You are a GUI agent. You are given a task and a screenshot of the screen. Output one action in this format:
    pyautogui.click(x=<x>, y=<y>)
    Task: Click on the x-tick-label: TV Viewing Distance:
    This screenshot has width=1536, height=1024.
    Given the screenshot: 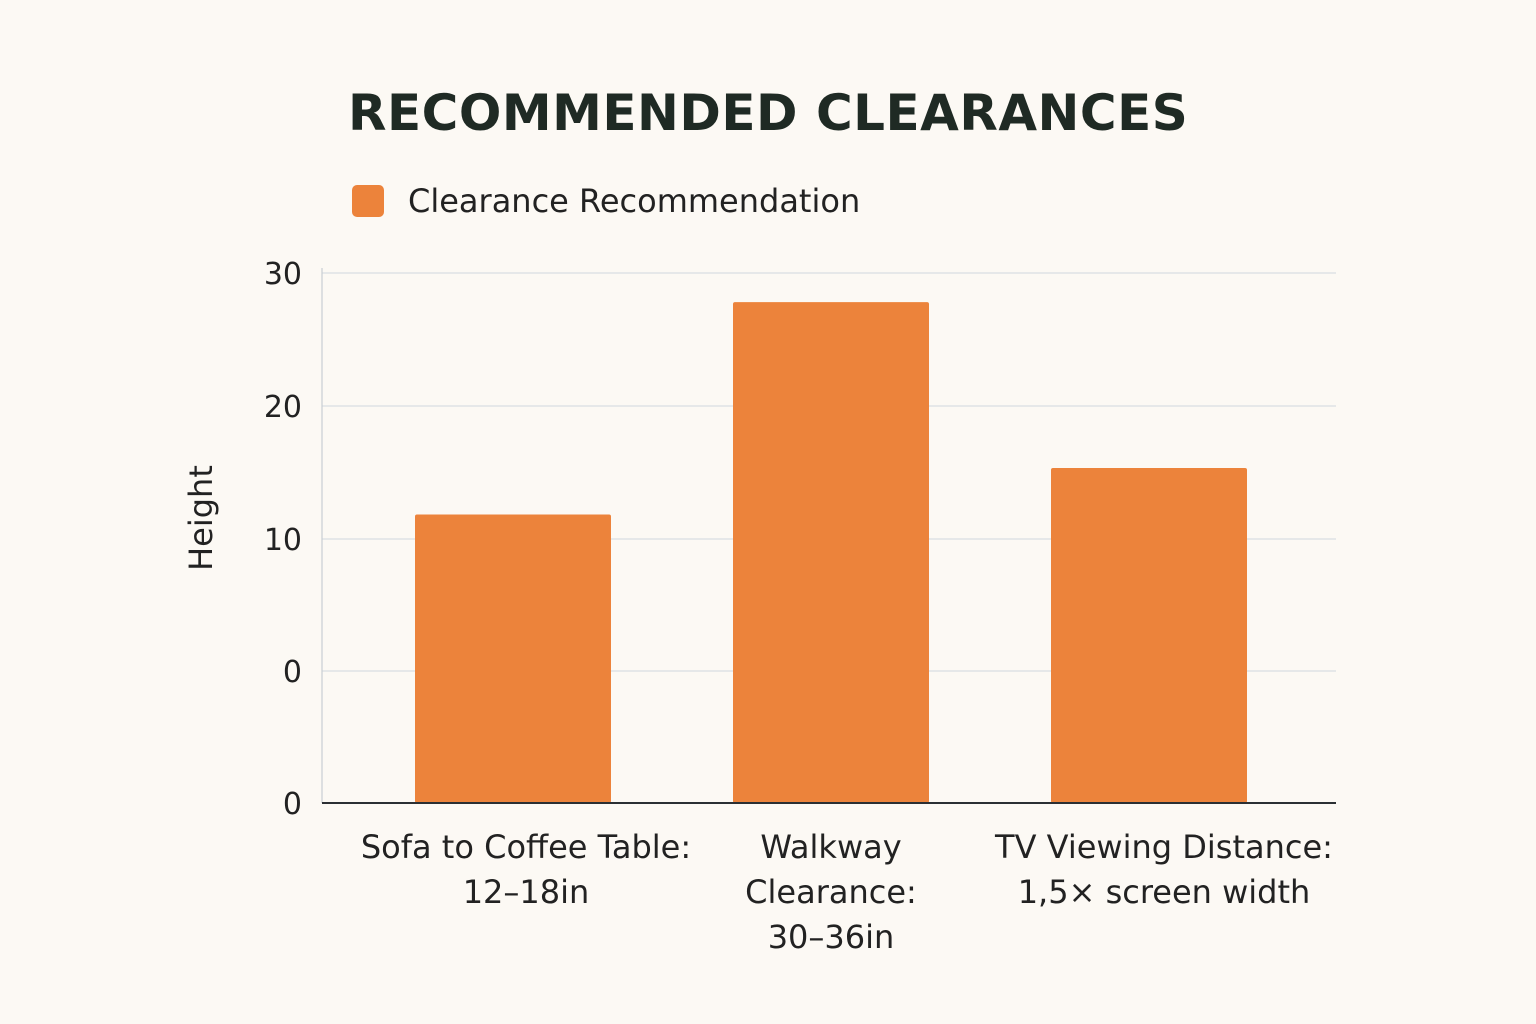 What is the action you would take?
    pyautogui.click(x=1163, y=847)
    